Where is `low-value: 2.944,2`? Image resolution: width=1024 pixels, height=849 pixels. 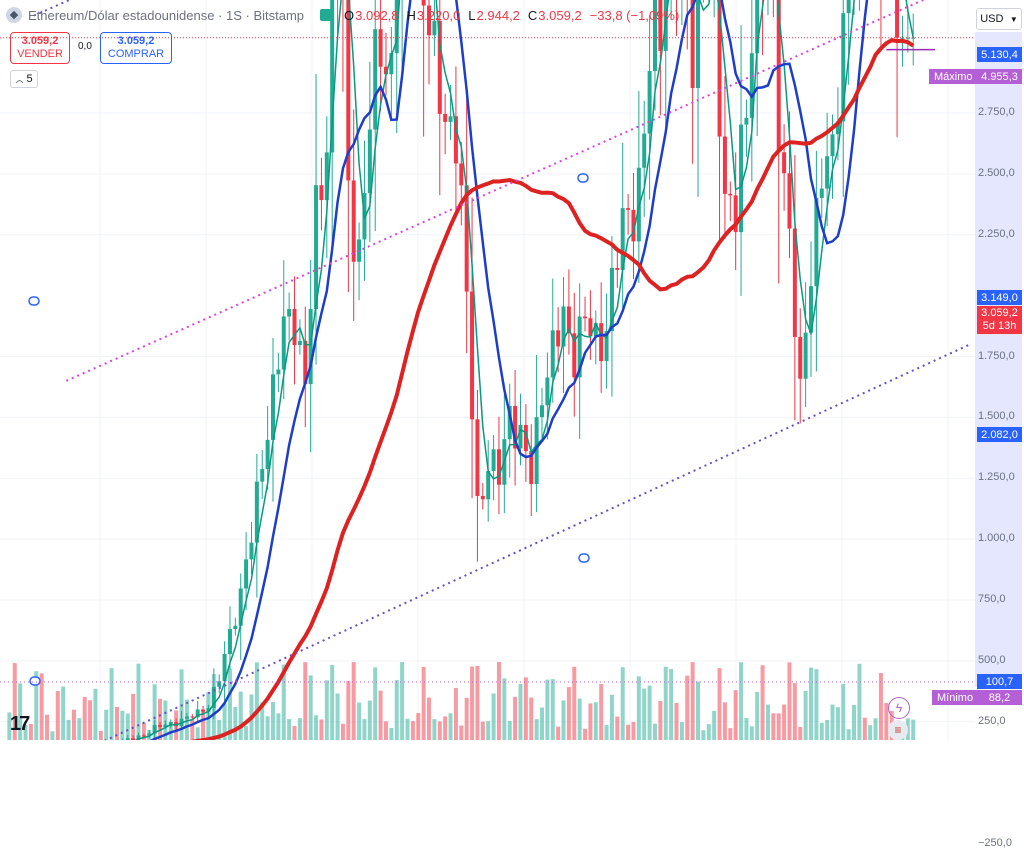
low-value: 2.944,2 is located at coordinates (498, 15).